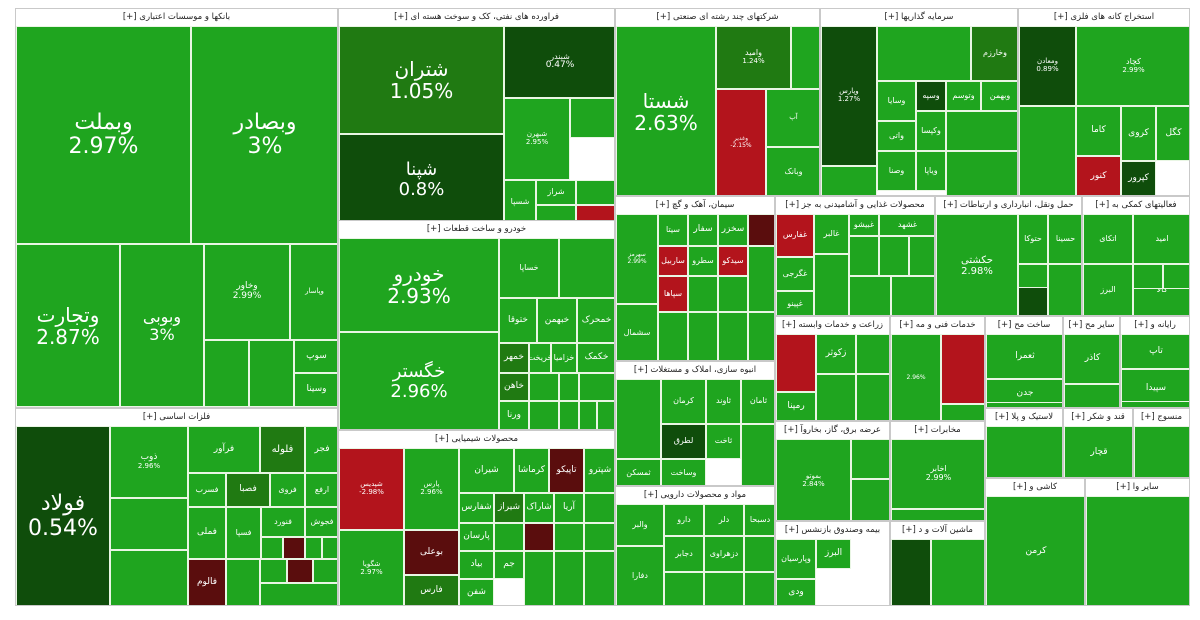 The width and height of the screenshot is (1200, 620). Describe the element at coordinates (1064, 239) in the screenshot. I see `stock-tile: حسینا` at that location.